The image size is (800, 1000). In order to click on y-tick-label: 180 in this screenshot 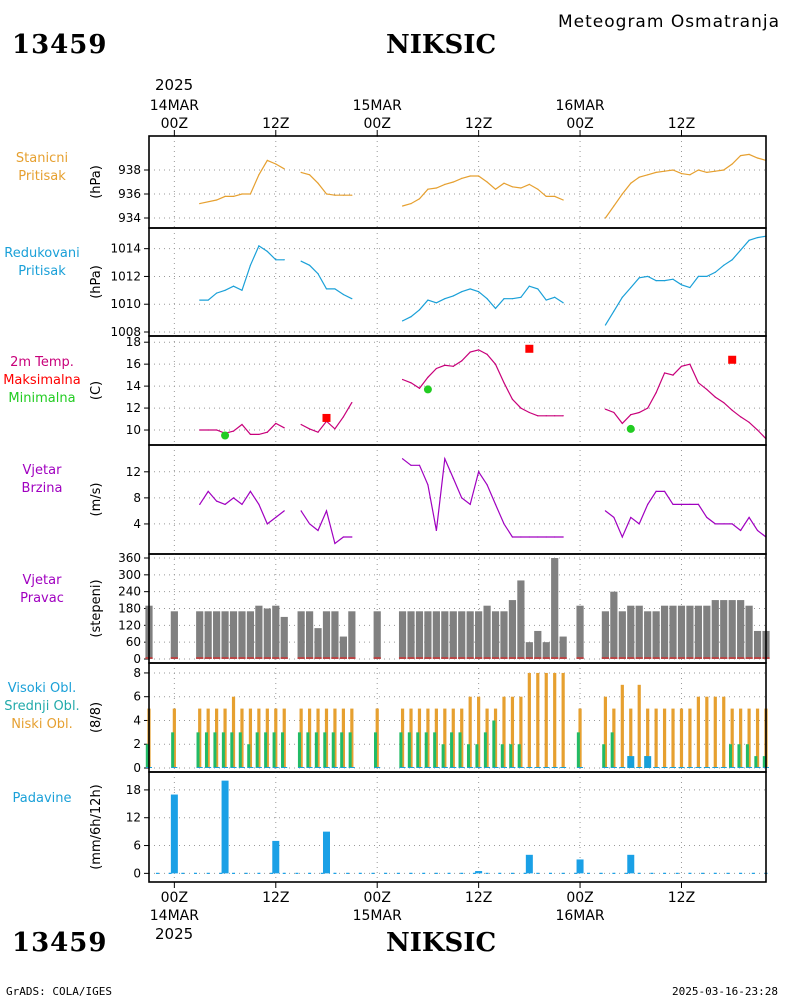, I will do `click(129, 609)`.